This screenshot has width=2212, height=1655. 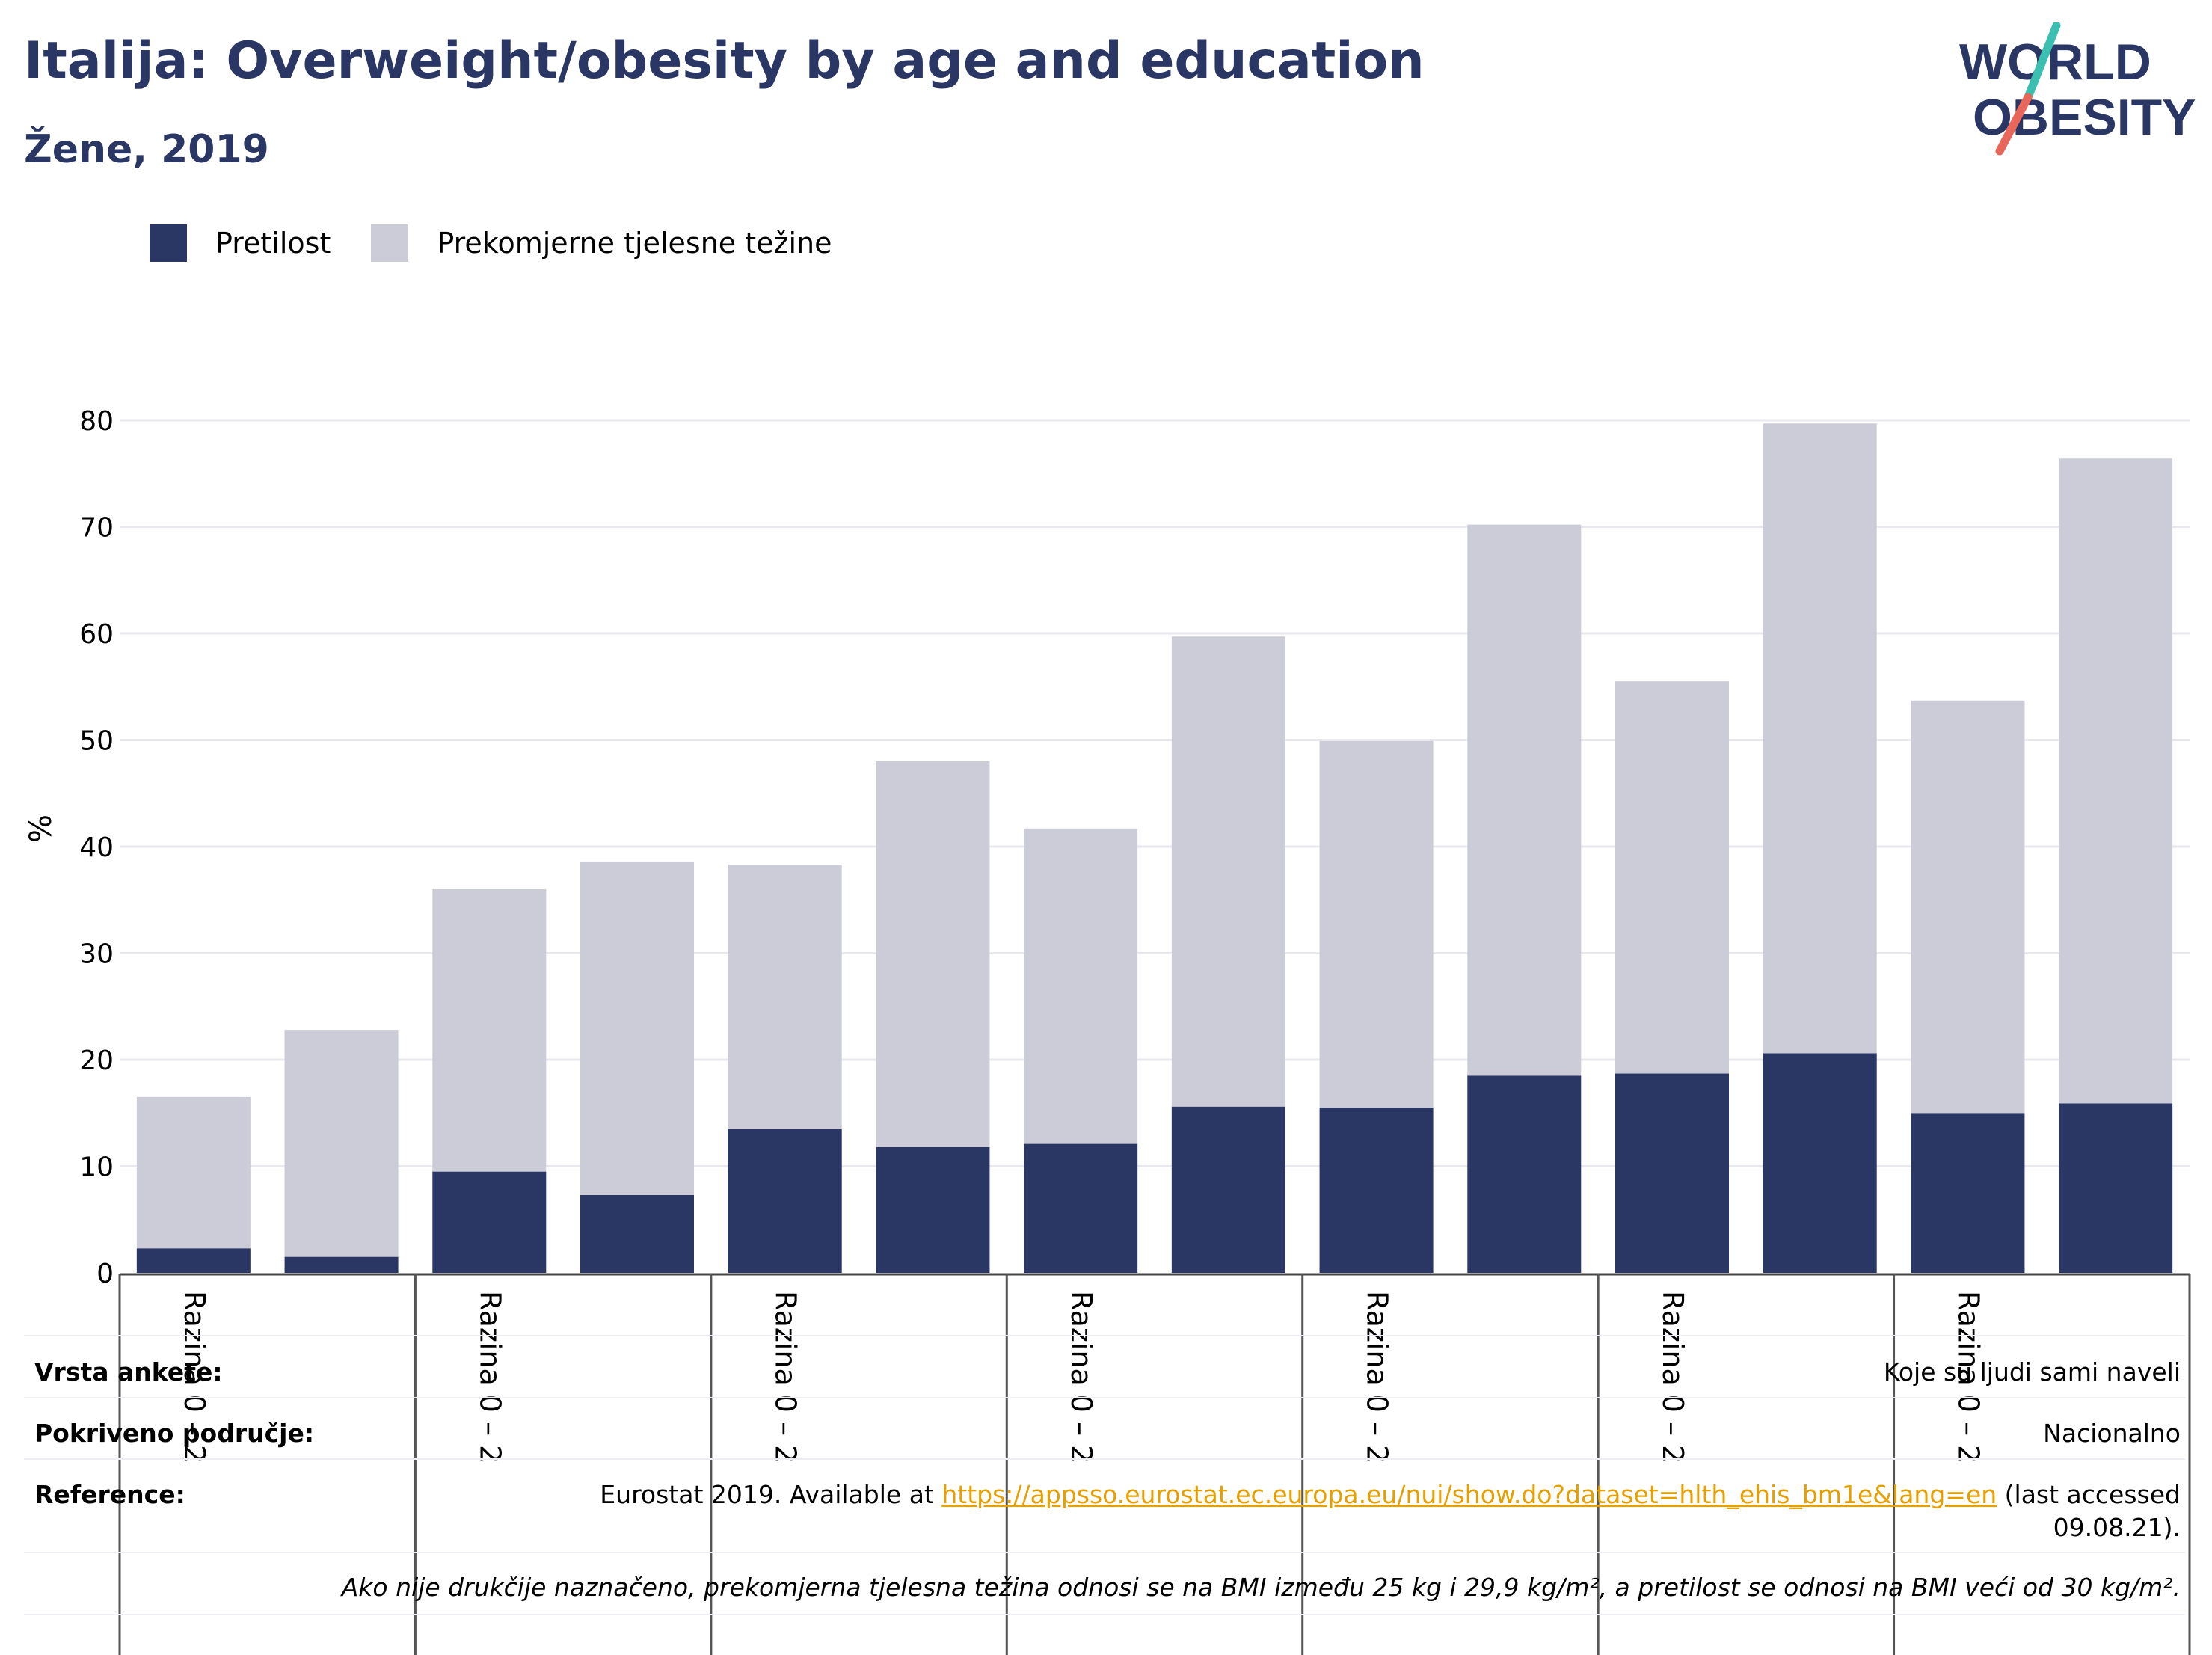 I want to click on y-tick-label: 40, so click(x=96, y=847).